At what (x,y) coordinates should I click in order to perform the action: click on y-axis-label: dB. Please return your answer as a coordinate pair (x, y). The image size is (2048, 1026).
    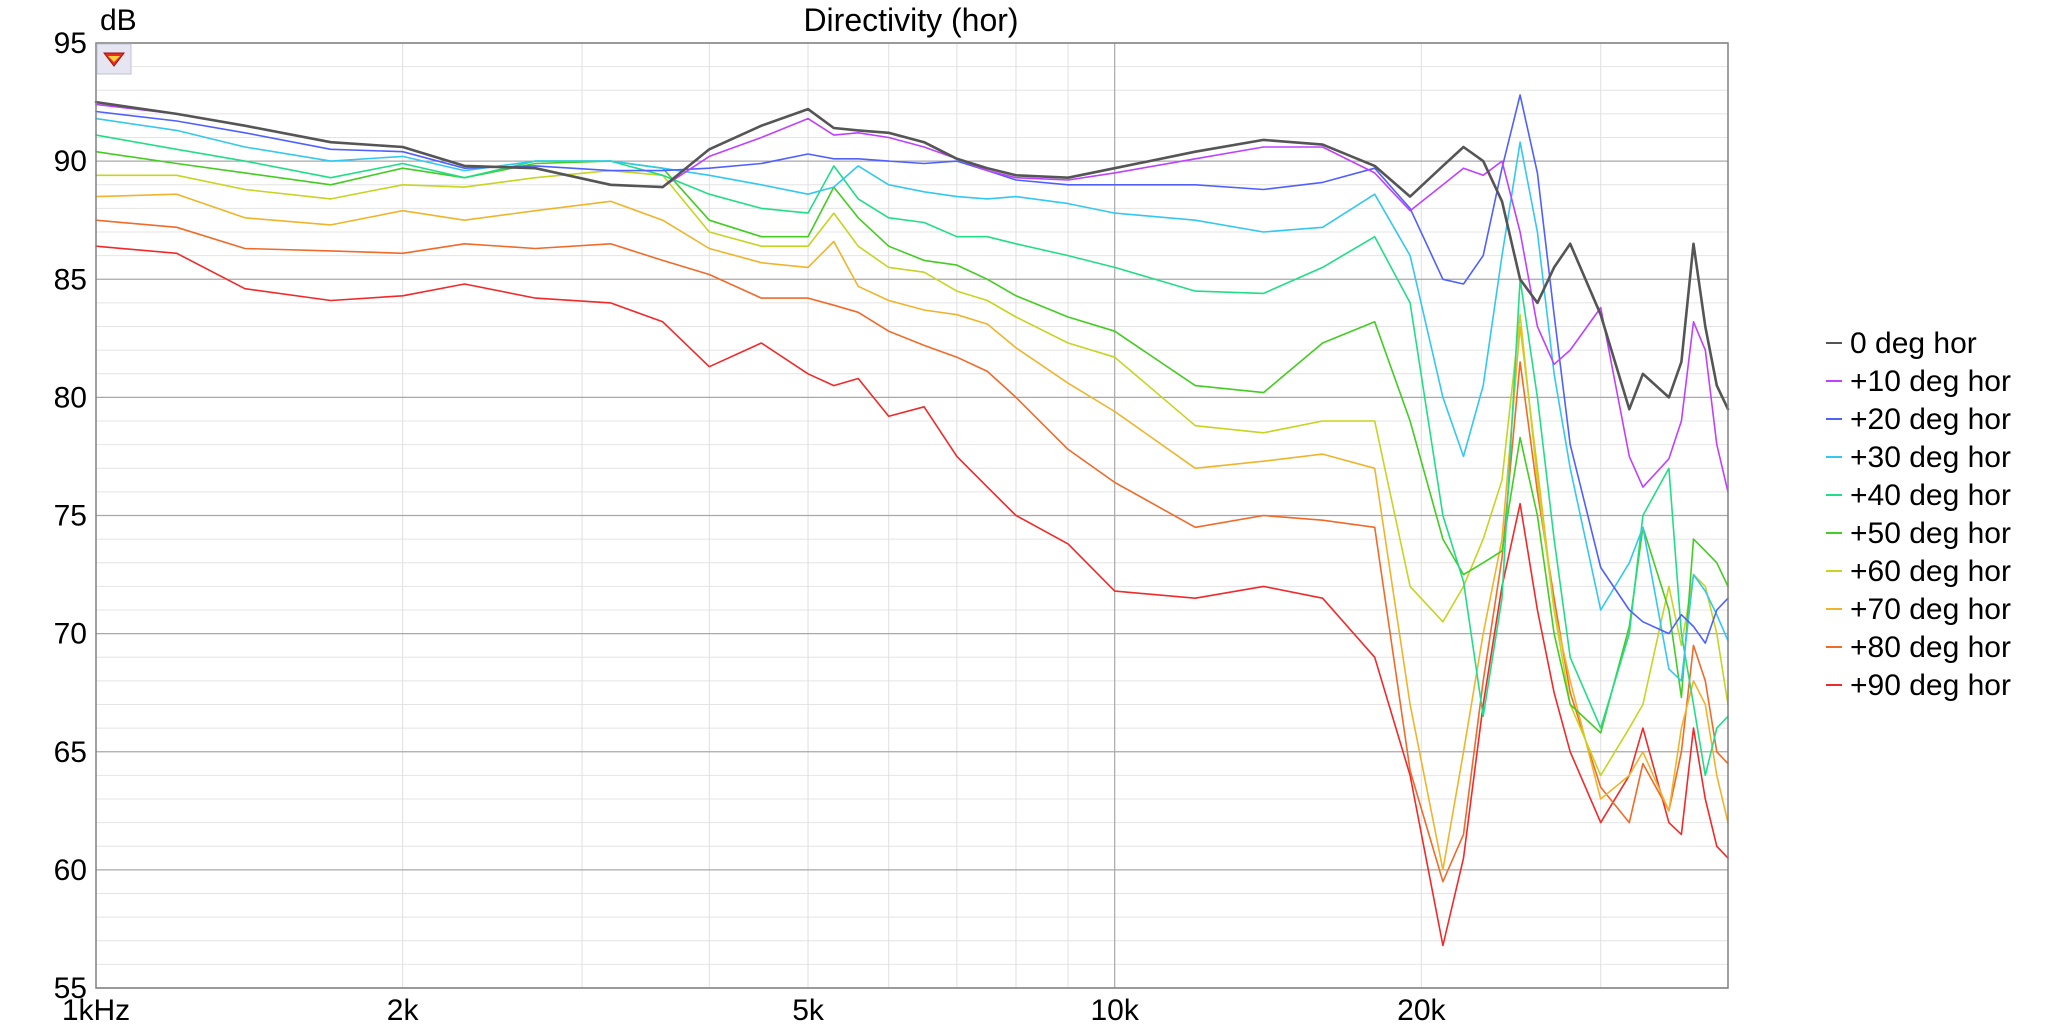
    Looking at the image, I should click on (118, 20).